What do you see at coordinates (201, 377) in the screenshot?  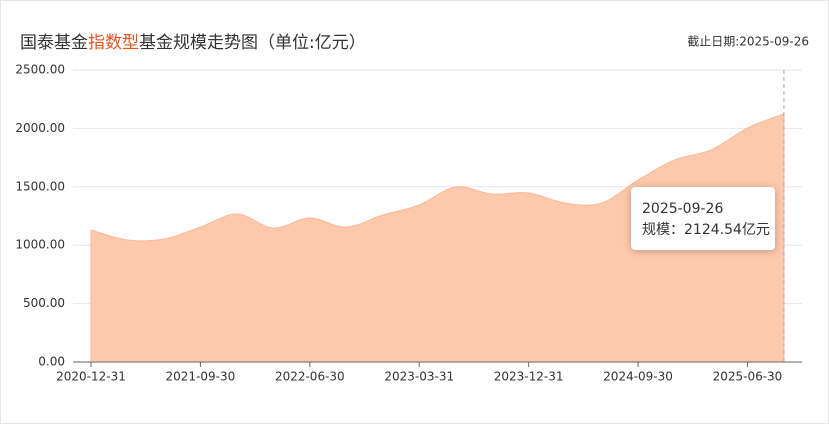 I see `x-tick-label: 2021-09-30` at bounding box center [201, 377].